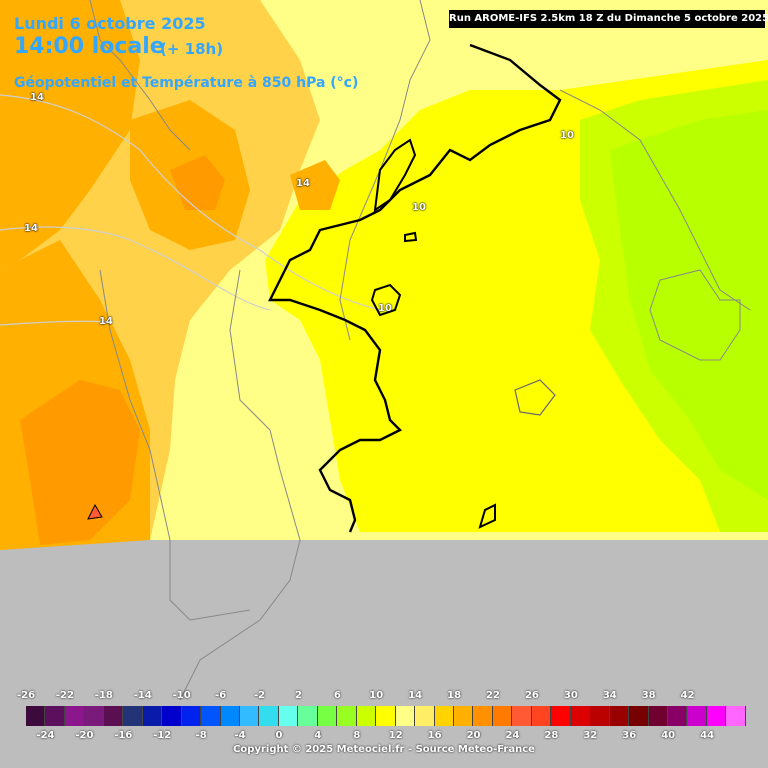 This screenshot has height=768, width=768. What do you see at coordinates (395, 735) in the screenshot?
I see `legend-tick-label: 12` at bounding box center [395, 735].